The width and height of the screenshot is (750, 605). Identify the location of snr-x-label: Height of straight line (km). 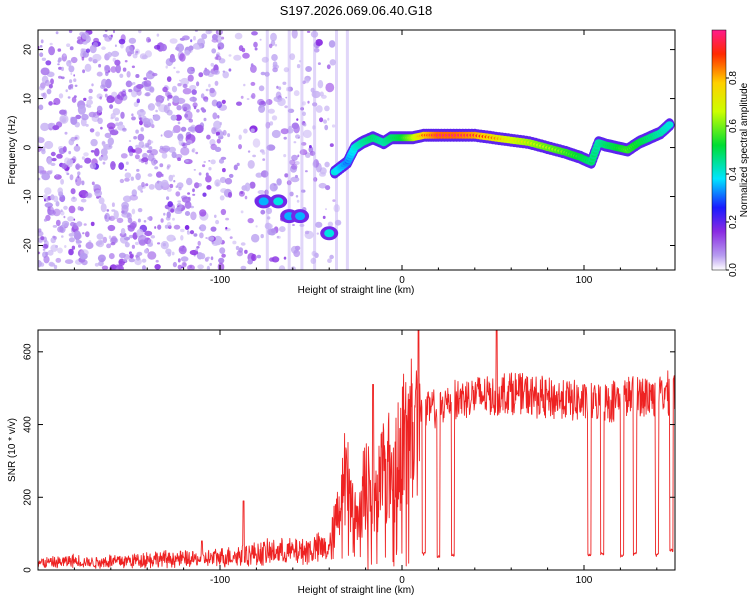
(356, 590).